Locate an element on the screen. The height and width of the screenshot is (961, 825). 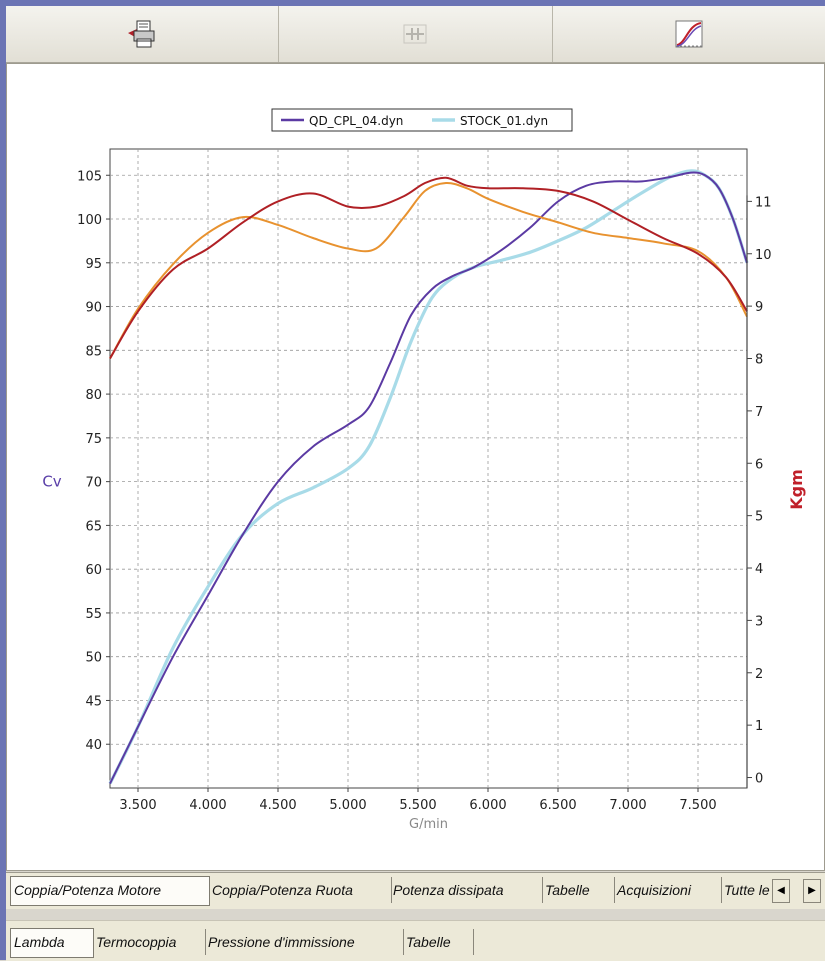
legend-label-qd-cpl: QD_CPL_04.dyn is located at coordinates (356, 121).